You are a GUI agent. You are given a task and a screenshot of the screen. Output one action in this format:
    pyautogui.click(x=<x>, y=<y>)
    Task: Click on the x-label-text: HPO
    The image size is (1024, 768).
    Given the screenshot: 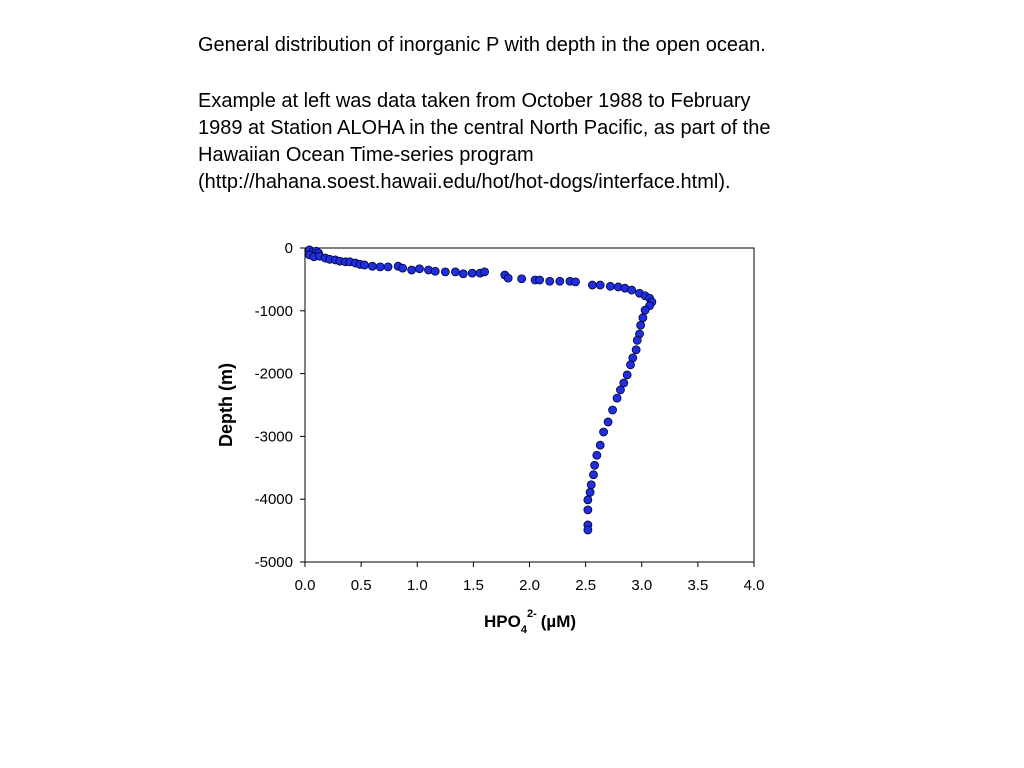 What is the action you would take?
    pyautogui.click(x=502, y=621)
    